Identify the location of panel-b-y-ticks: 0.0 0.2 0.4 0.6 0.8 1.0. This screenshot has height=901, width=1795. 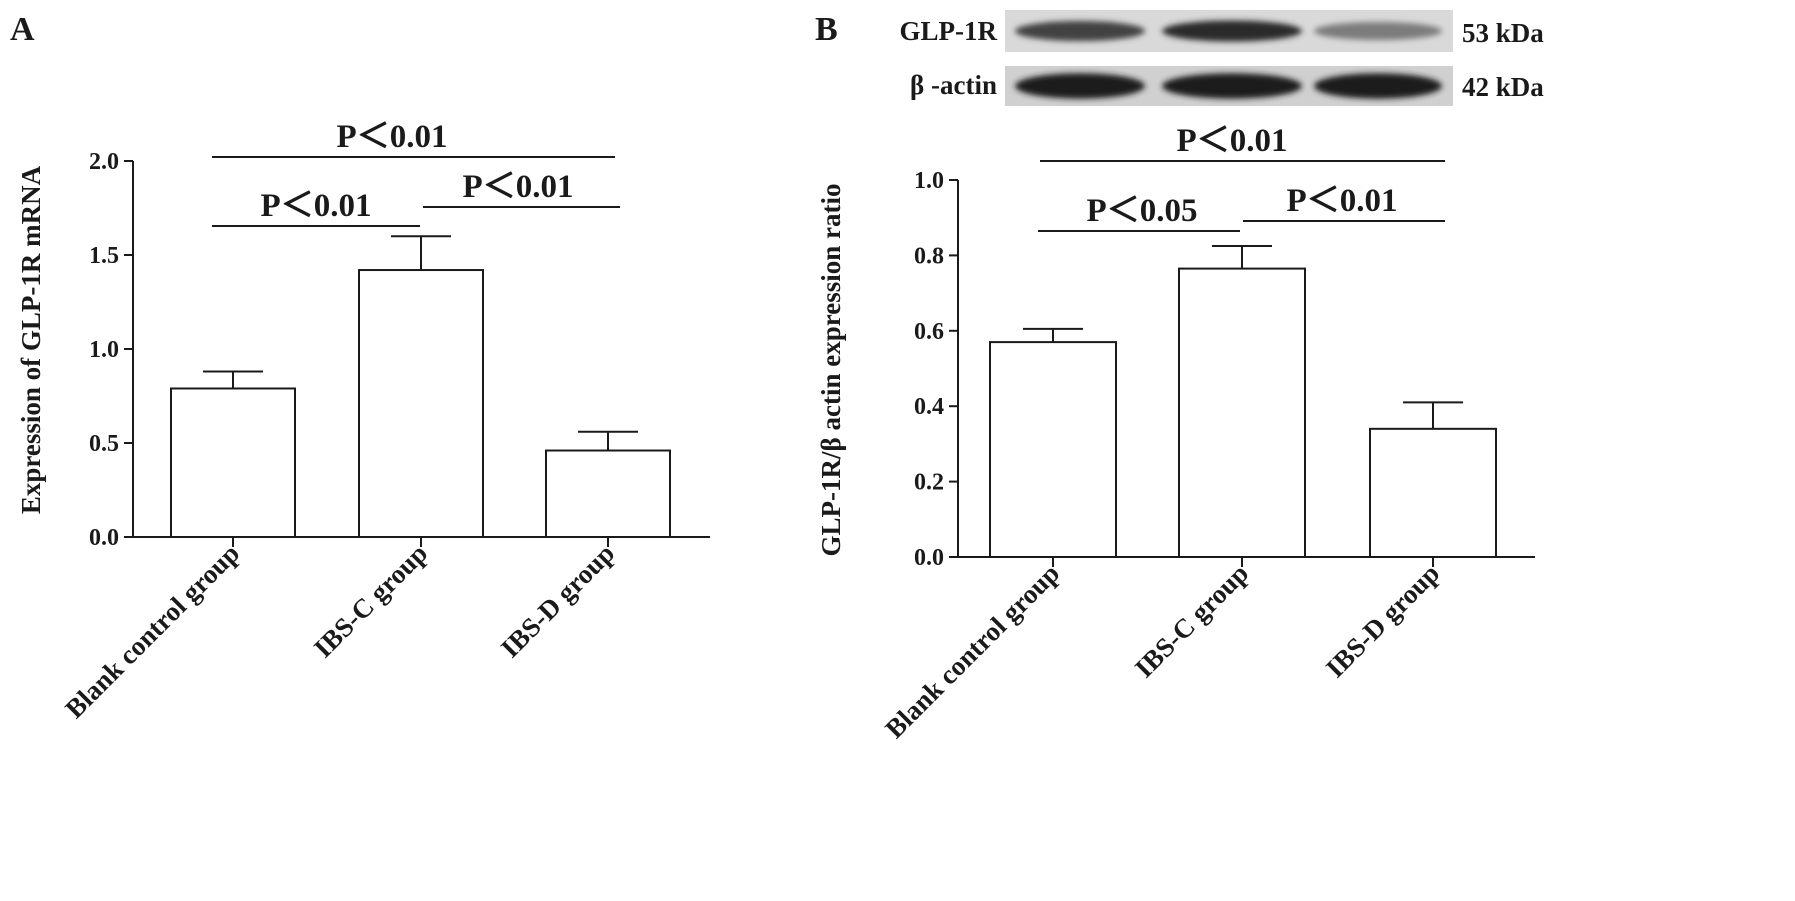
(936, 369).